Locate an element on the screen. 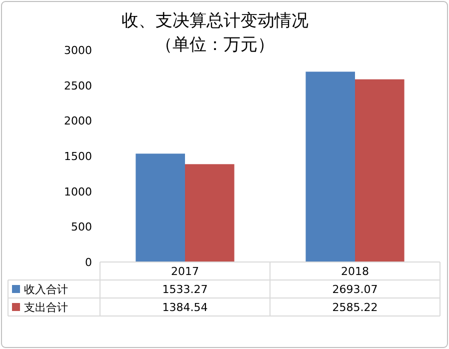  legend-label: 收入合计 is located at coordinates (46, 289).